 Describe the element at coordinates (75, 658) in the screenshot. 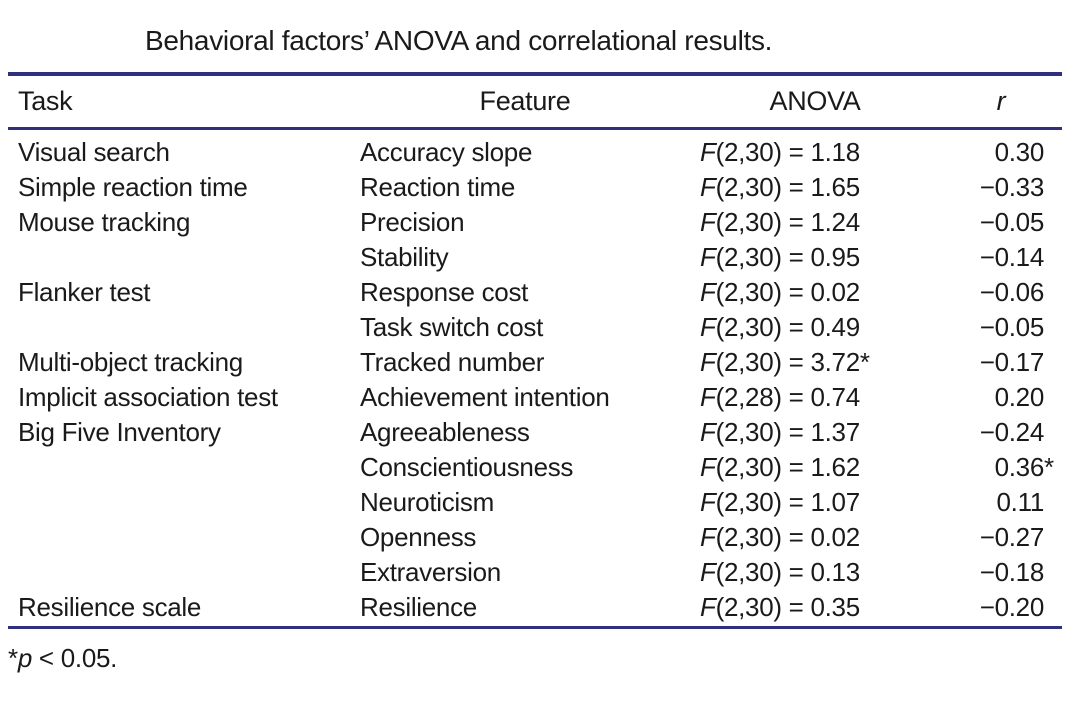

I see `footnote-threshold: < 0.05.` at that location.